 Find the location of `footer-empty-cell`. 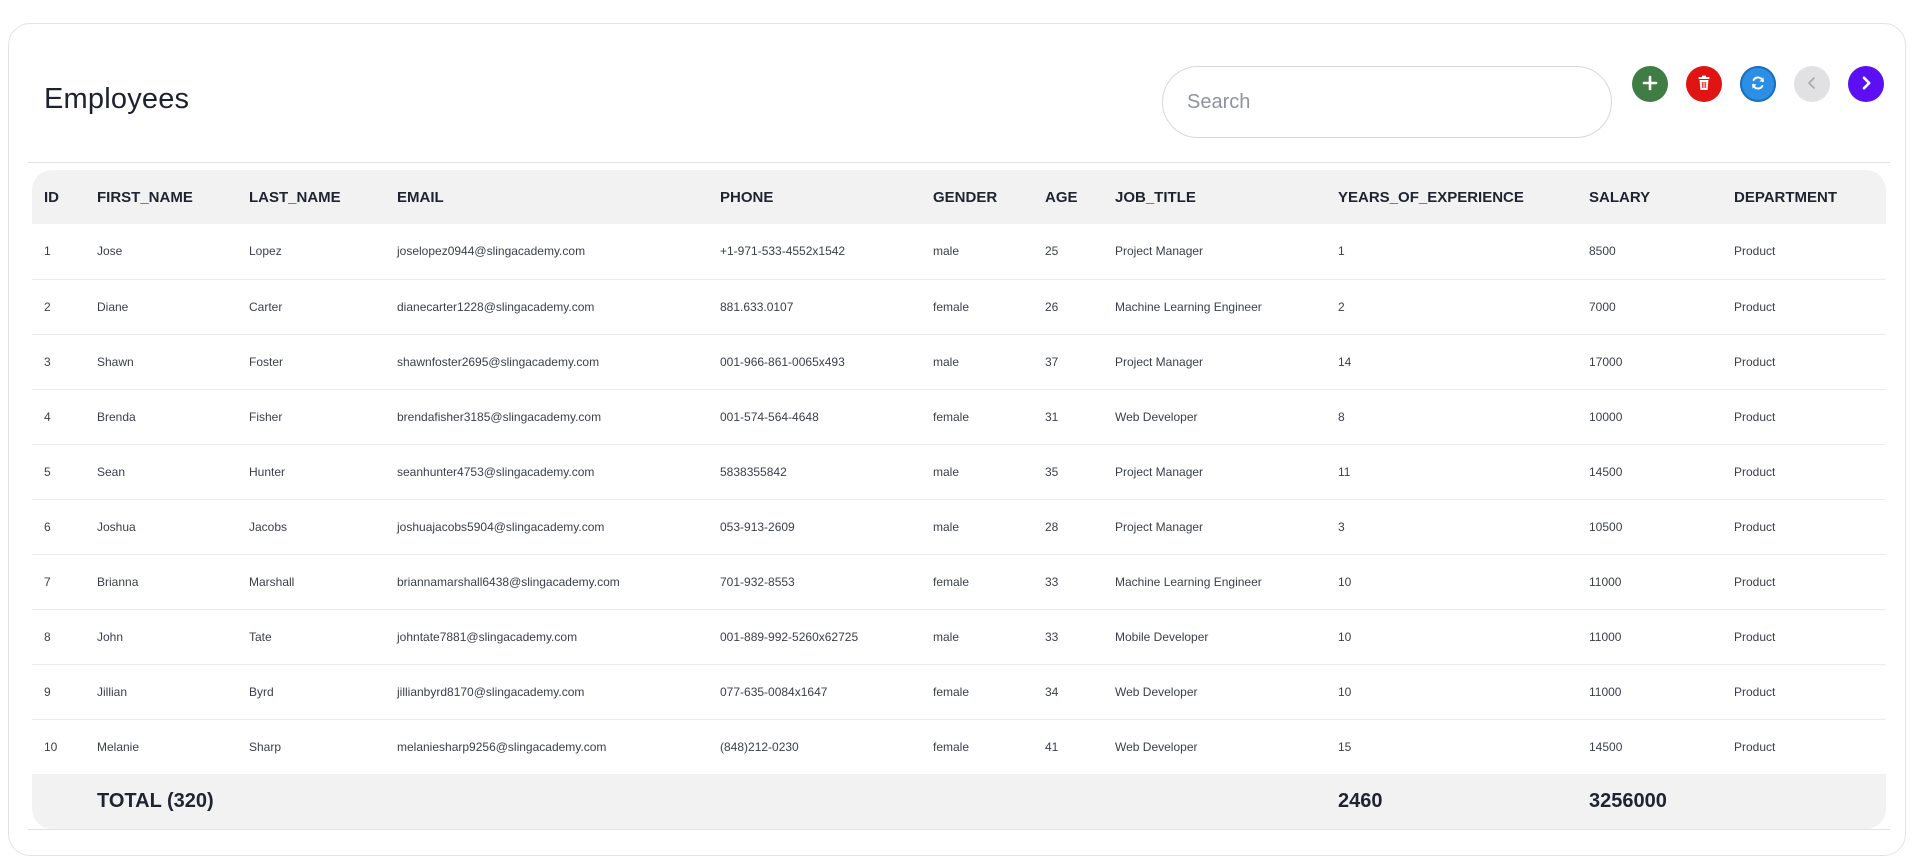

footer-empty-cell is located at coordinates (58, 801).